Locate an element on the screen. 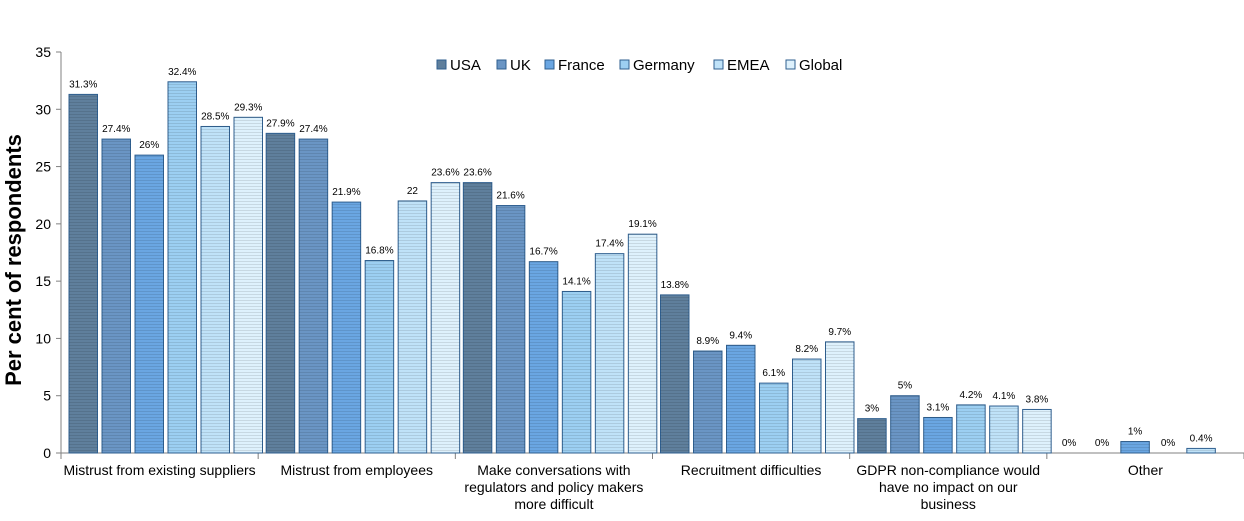 Image resolution: width=1244 pixels, height=521 pixels. x-category-label: Mistrust from employees is located at coordinates (357, 470).